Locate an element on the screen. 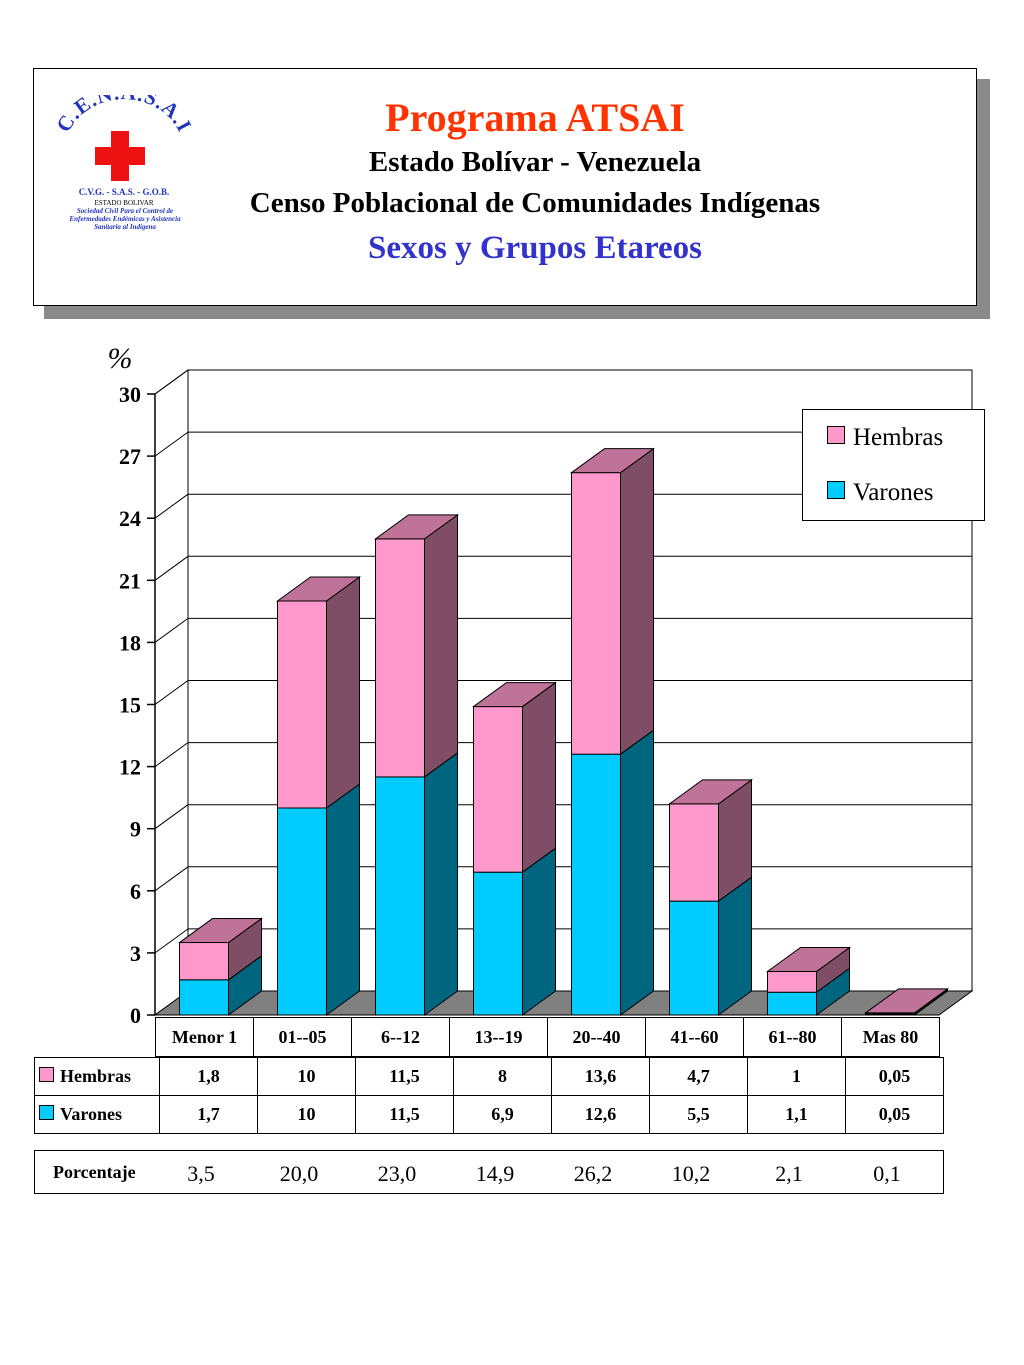 The height and width of the screenshot is (1365, 1024). y-tick-label: 9 is located at coordinates (135, 829).